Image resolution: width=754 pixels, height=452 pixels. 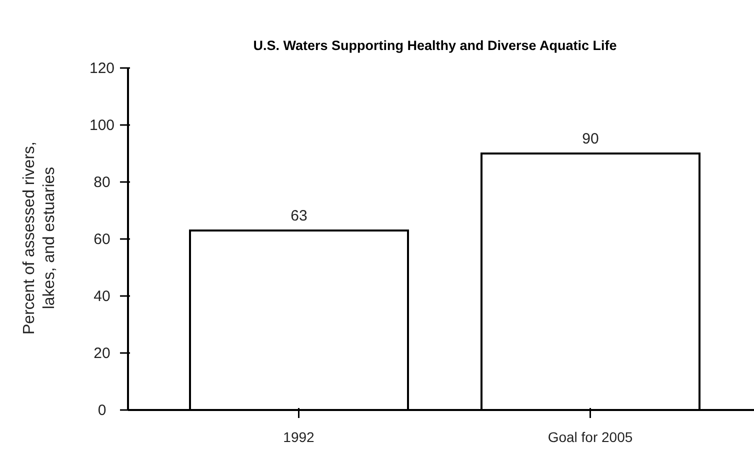 What do you see at coordinates (435, 45) in the screenshot?
I see `chart-title: U.S. Waters Supporting Healthy and Diverse Aquatic Life` at bounding box center [435, 45].